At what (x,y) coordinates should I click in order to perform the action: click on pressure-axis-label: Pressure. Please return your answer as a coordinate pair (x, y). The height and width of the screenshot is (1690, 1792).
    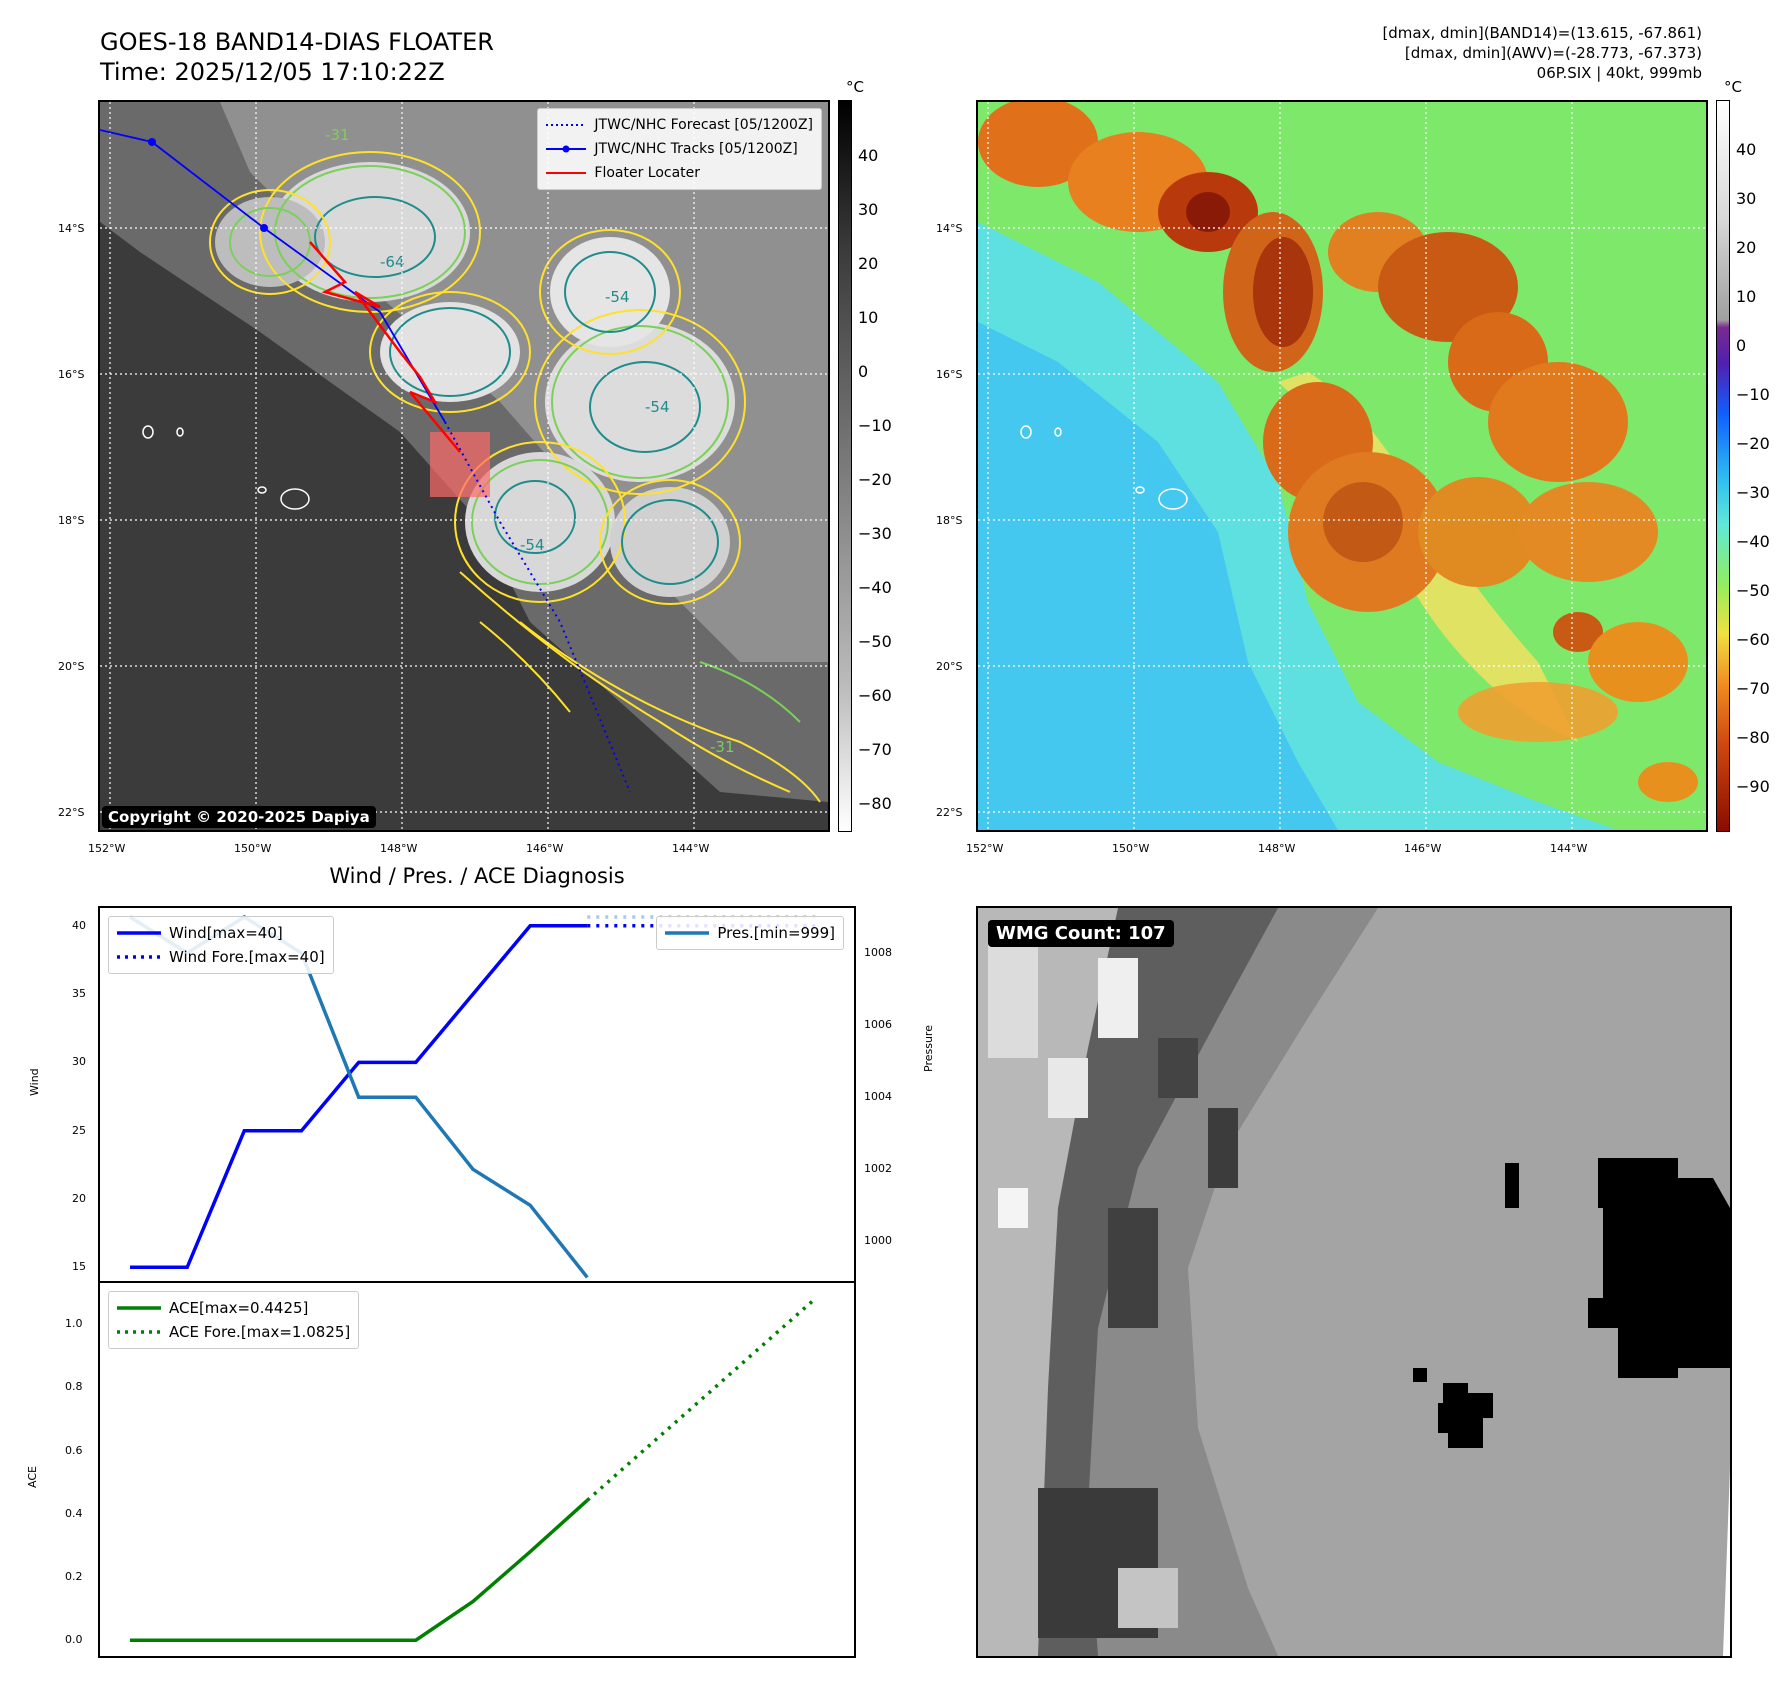
    Looking at the image, I should click on (928, 1048).